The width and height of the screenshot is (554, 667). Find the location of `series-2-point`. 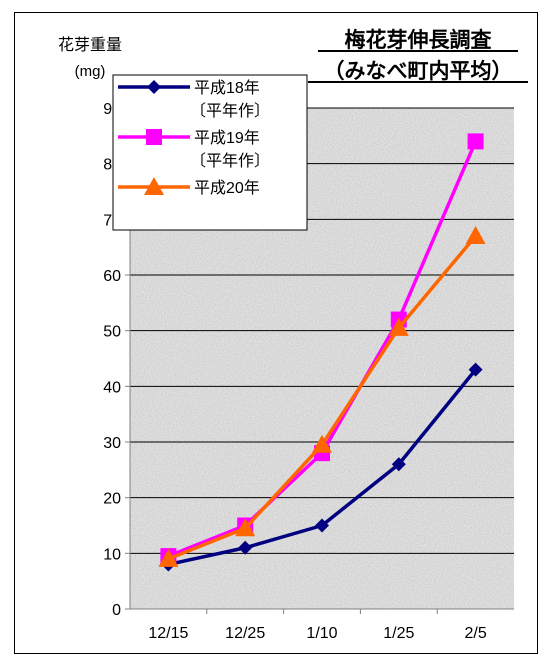

series-2-point is located at coordinates (475, 141).